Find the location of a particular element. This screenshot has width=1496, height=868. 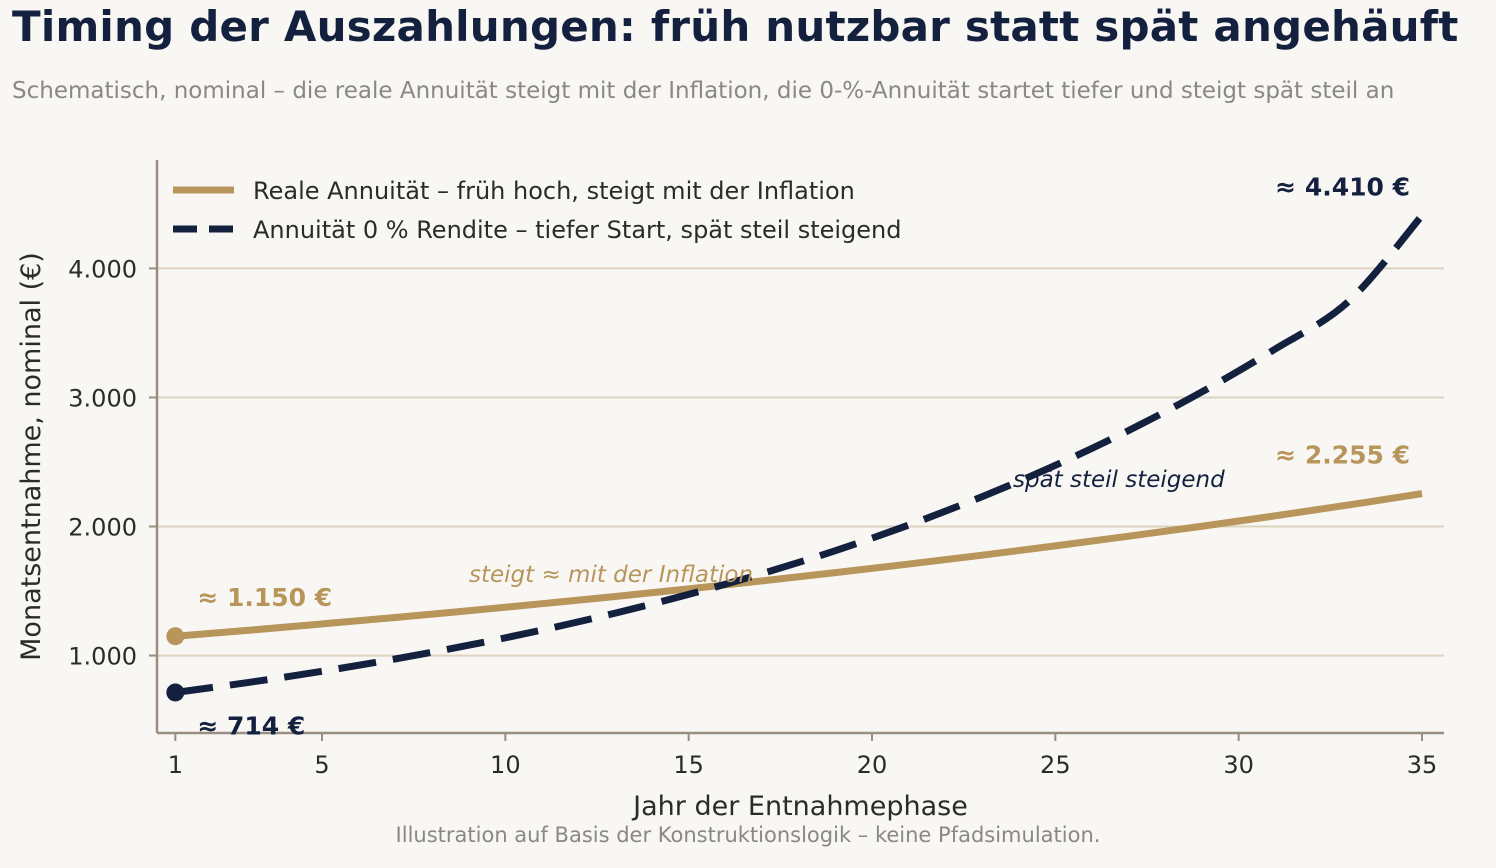

y-axis-label: Monatsentnahme, nominal (€) is located at coordinates (31, 456).